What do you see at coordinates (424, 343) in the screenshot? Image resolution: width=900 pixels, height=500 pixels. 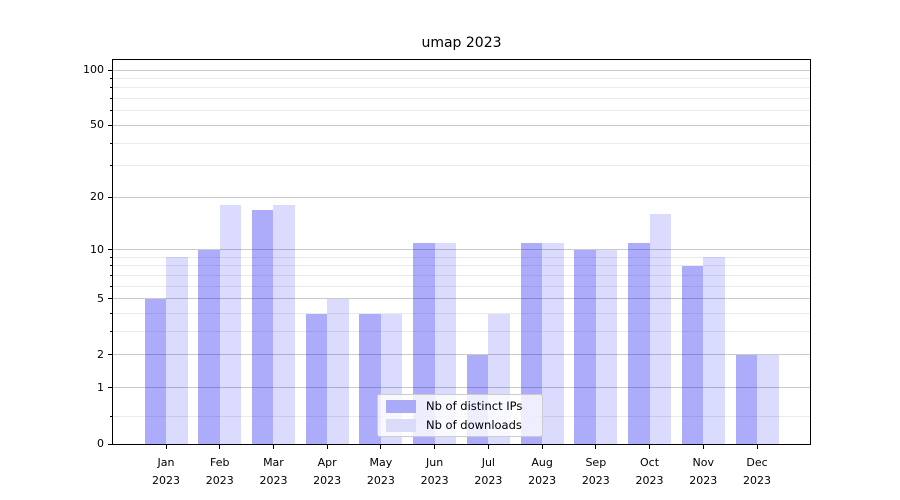 I see `bar-distinct-ips-jun` at bounding box center [424, 343].